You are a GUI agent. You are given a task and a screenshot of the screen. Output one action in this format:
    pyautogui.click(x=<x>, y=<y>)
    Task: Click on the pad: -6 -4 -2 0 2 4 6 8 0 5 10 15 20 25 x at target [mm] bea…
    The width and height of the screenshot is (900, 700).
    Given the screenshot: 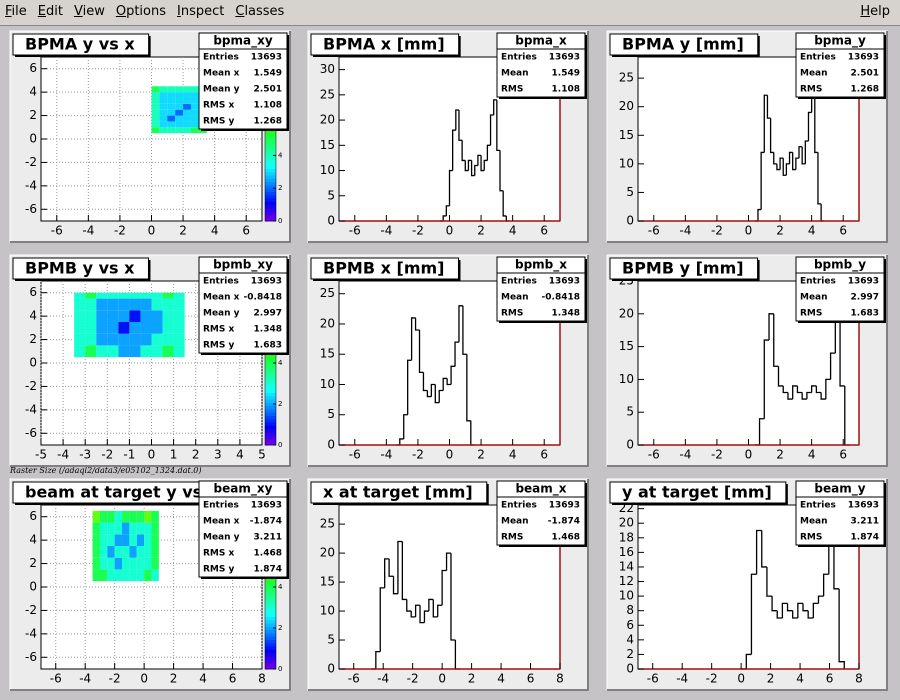 What is the action you would take?
    pyautogui.click(x=448, y=584)
    